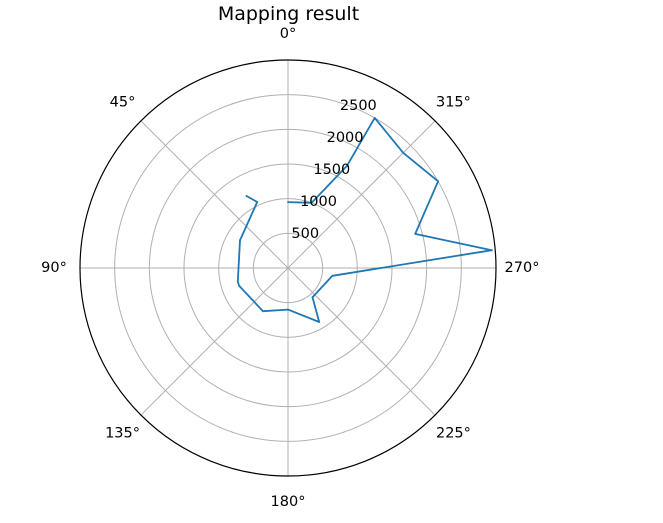 The image size is (663, 523). I want to click on theta-tick-label: 180°, so click(288, 502).